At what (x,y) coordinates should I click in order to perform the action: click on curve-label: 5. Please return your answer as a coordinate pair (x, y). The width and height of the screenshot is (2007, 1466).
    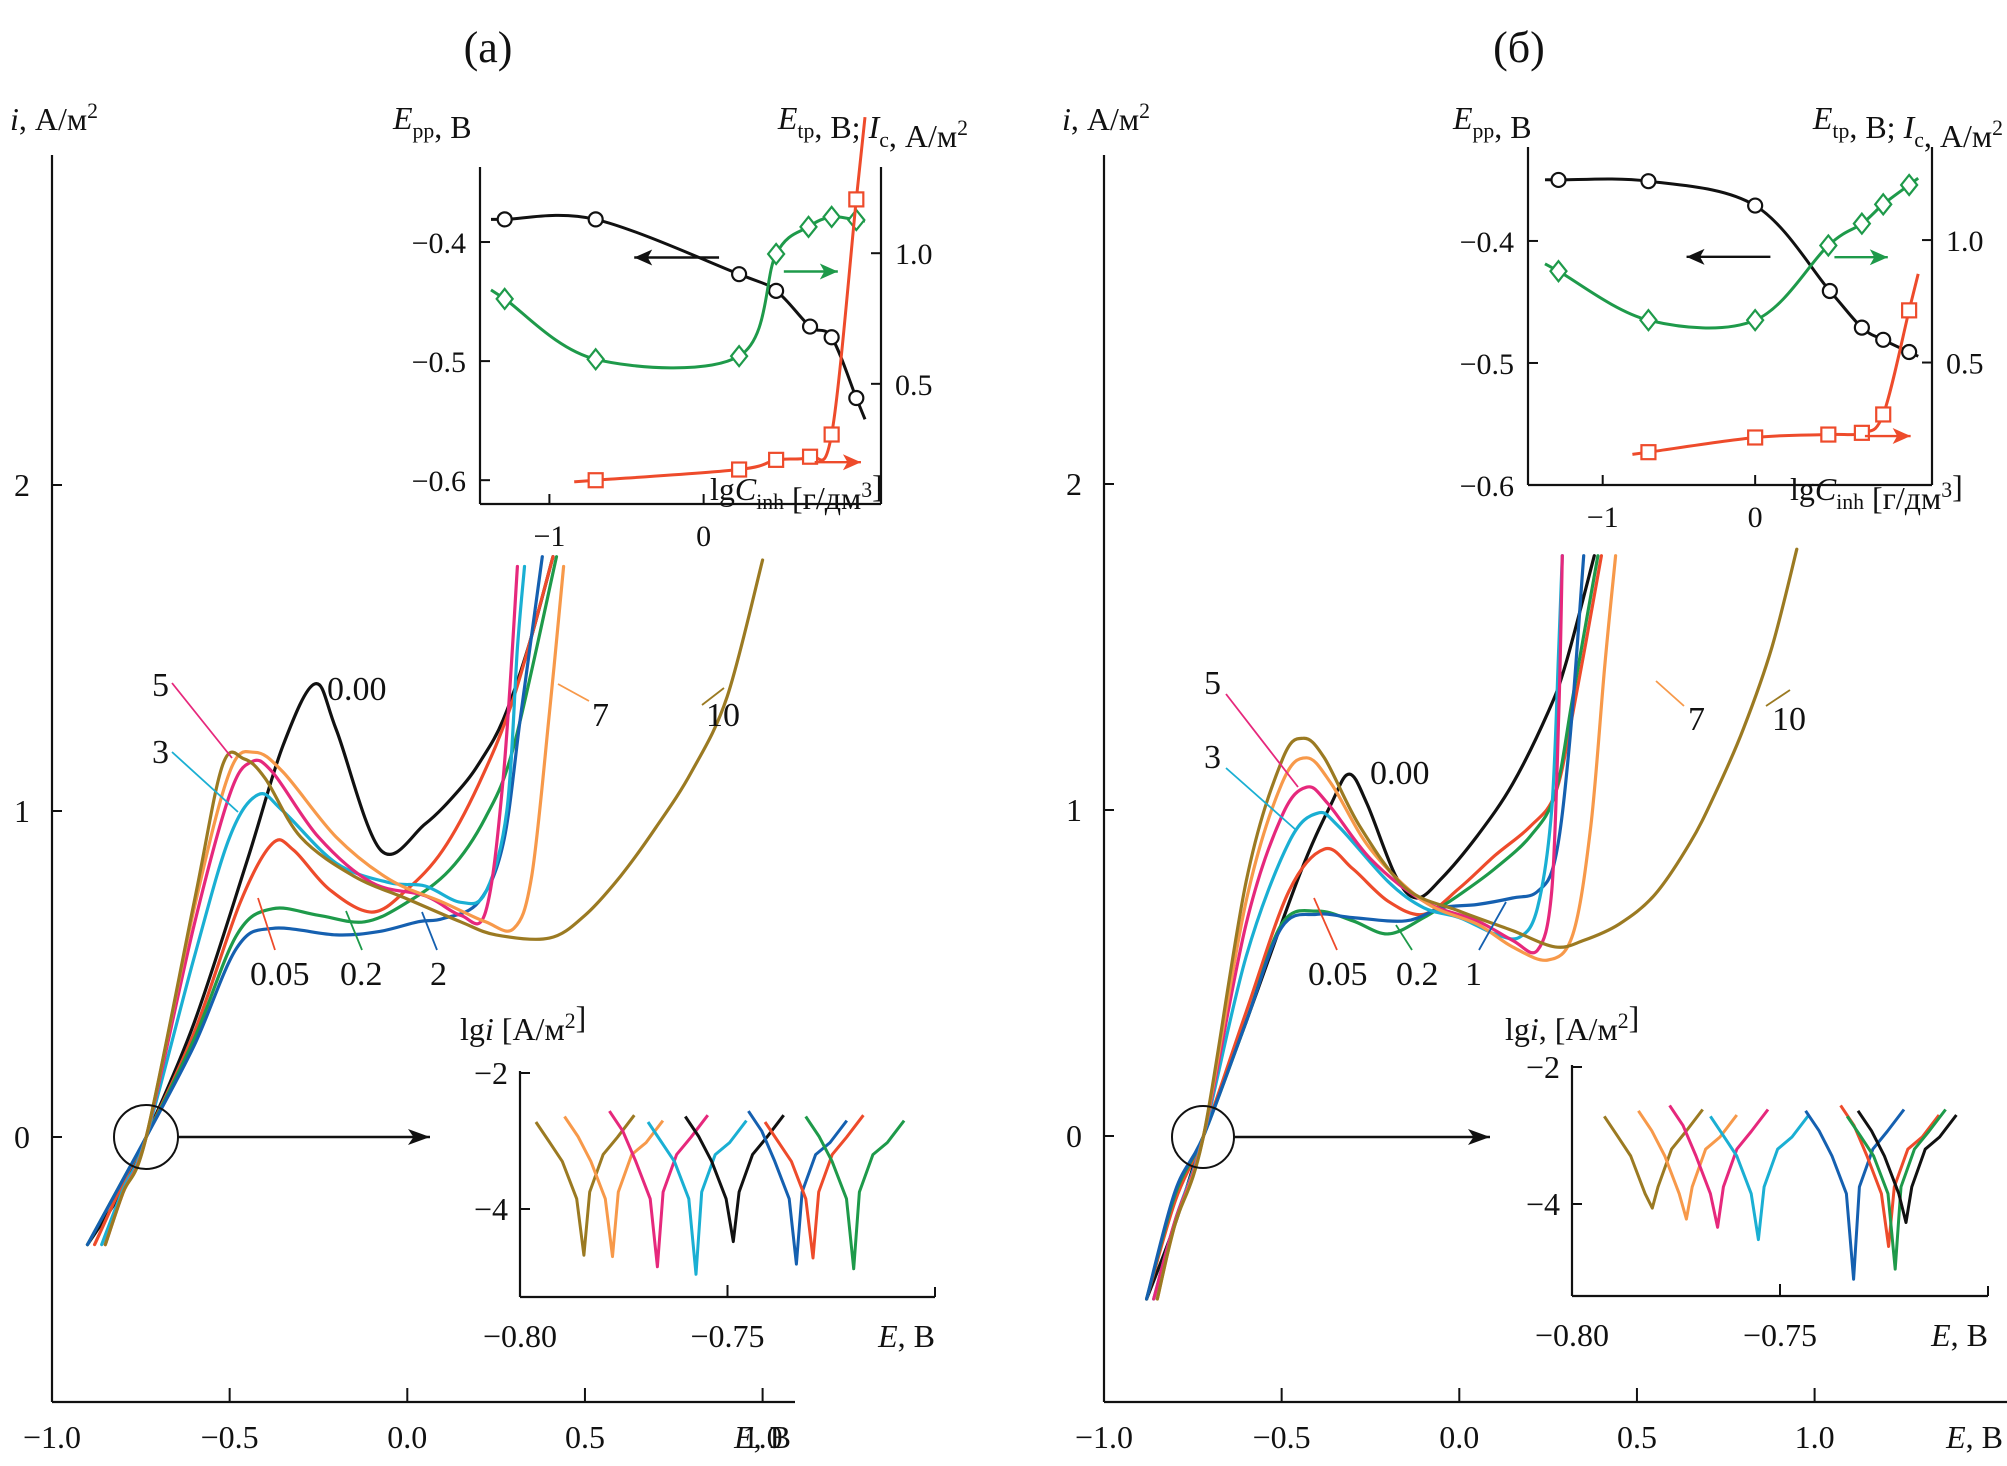
    Looking at the image, I should click on (1212, 683).